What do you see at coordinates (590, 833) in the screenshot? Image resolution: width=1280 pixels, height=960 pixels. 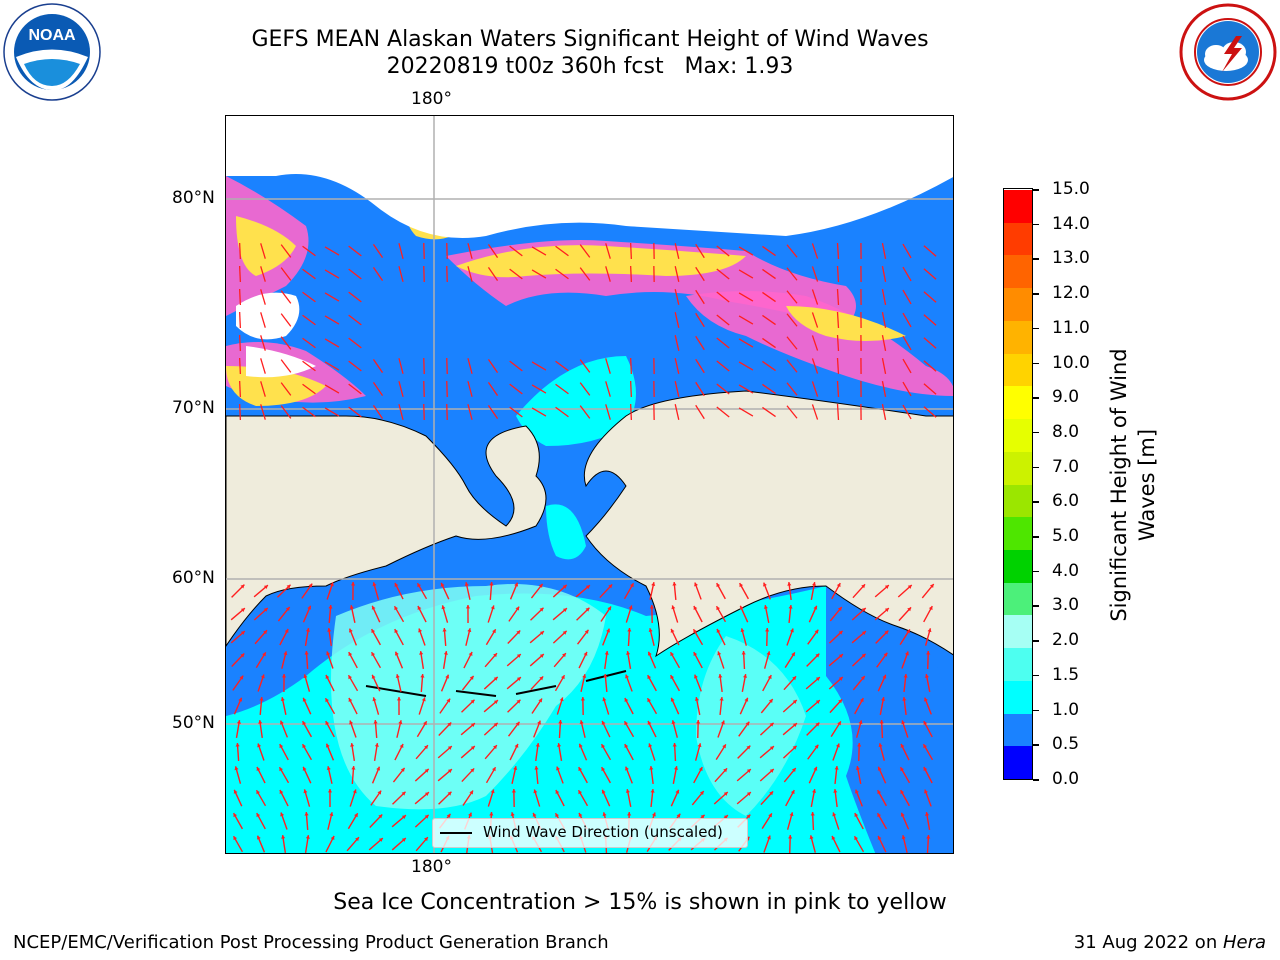 I see `map-legend: Wind Wave Direction (unscaled)` at bounding box center [590, 833].